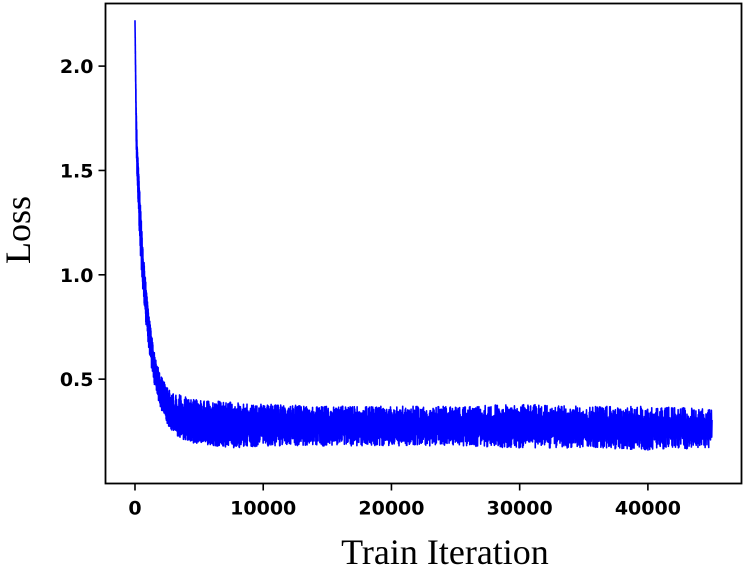 This screenshot has height=569, width=752. Describe the element at coordinates (134, 509) in the screenshot. I see `x-tick-label: 0` at that location.